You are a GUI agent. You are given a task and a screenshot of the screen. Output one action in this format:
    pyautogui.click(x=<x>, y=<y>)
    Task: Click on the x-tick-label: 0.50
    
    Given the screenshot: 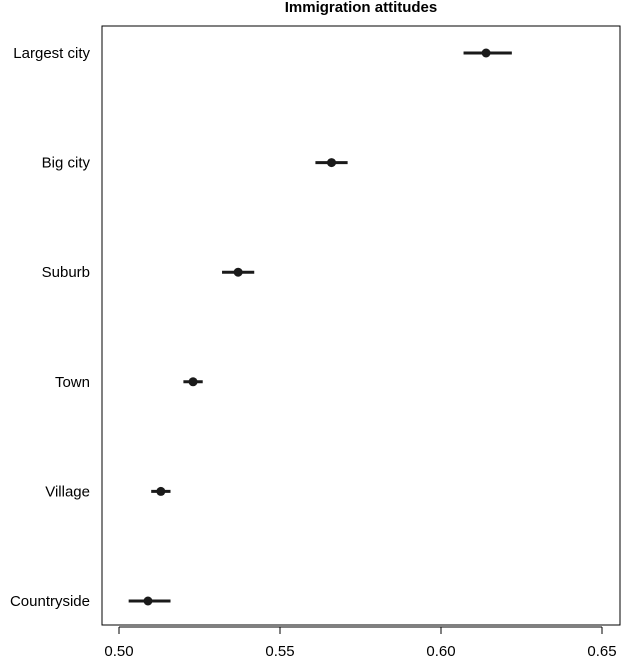 What is the action you would take?
    pyautogui.click(x=118, y=651)
    